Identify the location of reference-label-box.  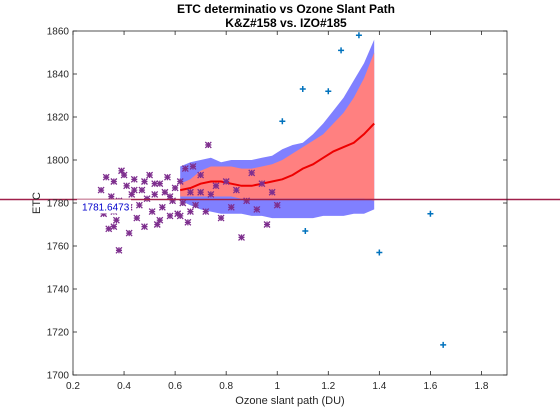
(104, 206).